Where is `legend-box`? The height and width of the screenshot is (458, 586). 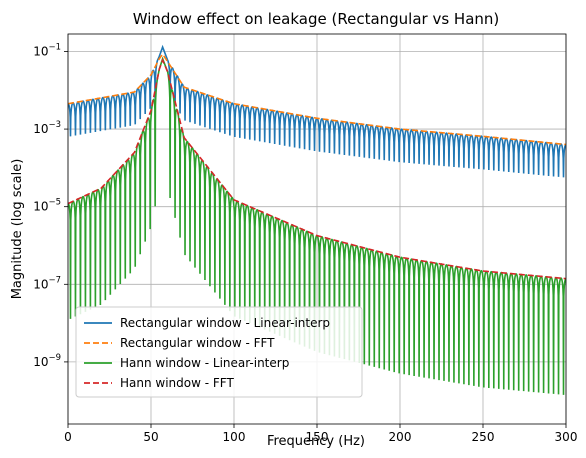 legend-box is located at coordinates (219, 352).